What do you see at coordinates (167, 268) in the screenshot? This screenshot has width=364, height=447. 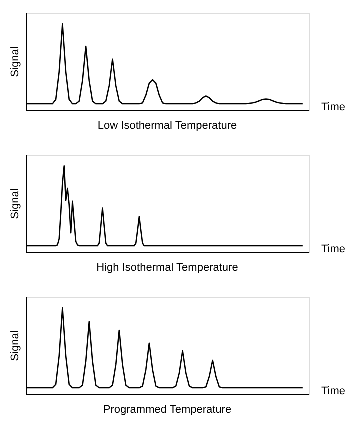 I see `text: High Isothermal Temperature` at bounding box center [167, 268].